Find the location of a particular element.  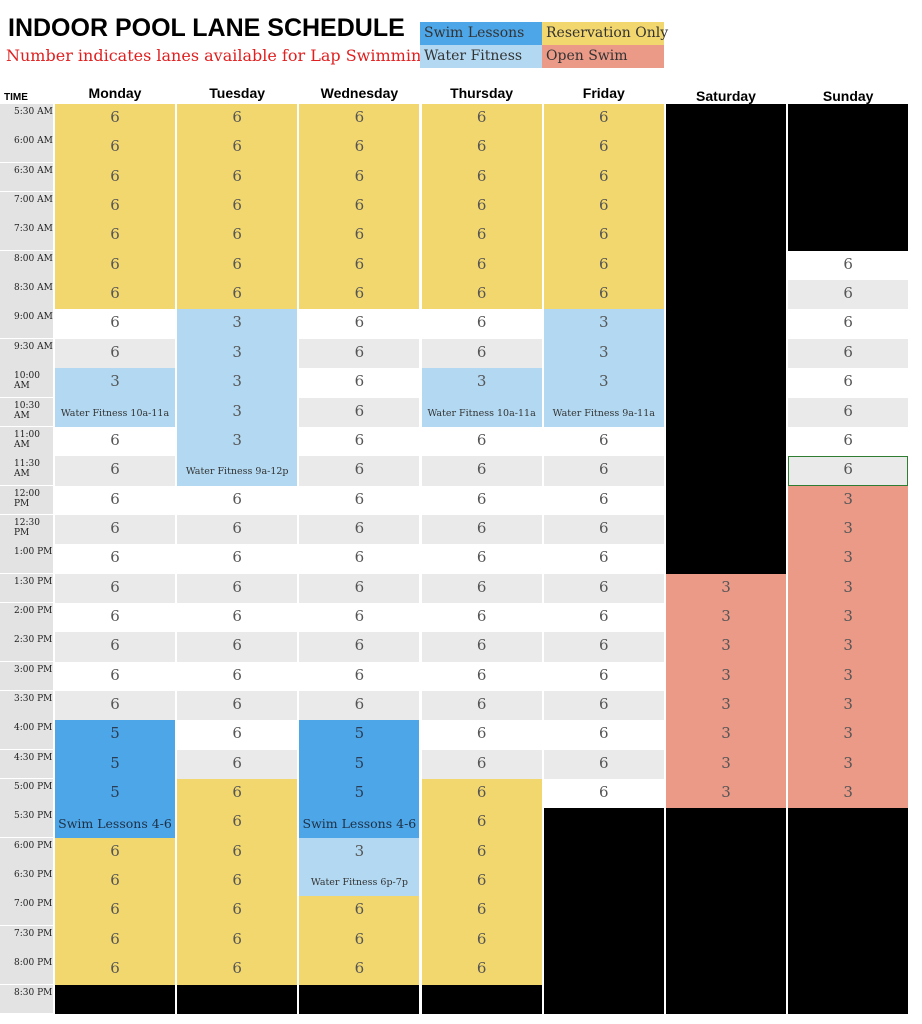

time-label: 7:00 PM is located at coordinates (26, 911).